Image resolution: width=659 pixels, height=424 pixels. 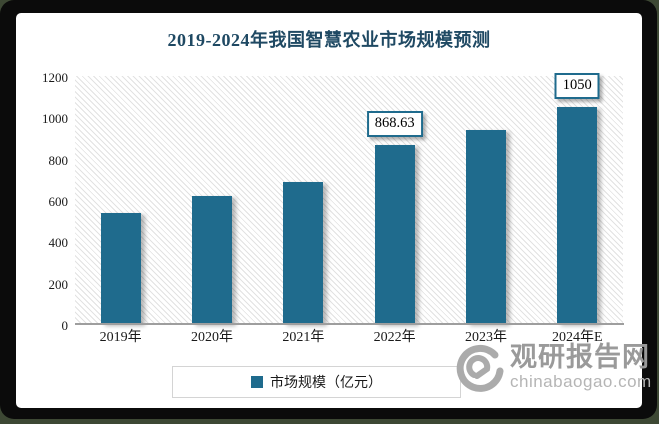 I want to click on x-tick-label: 2020年, so click(x=211, y=337).